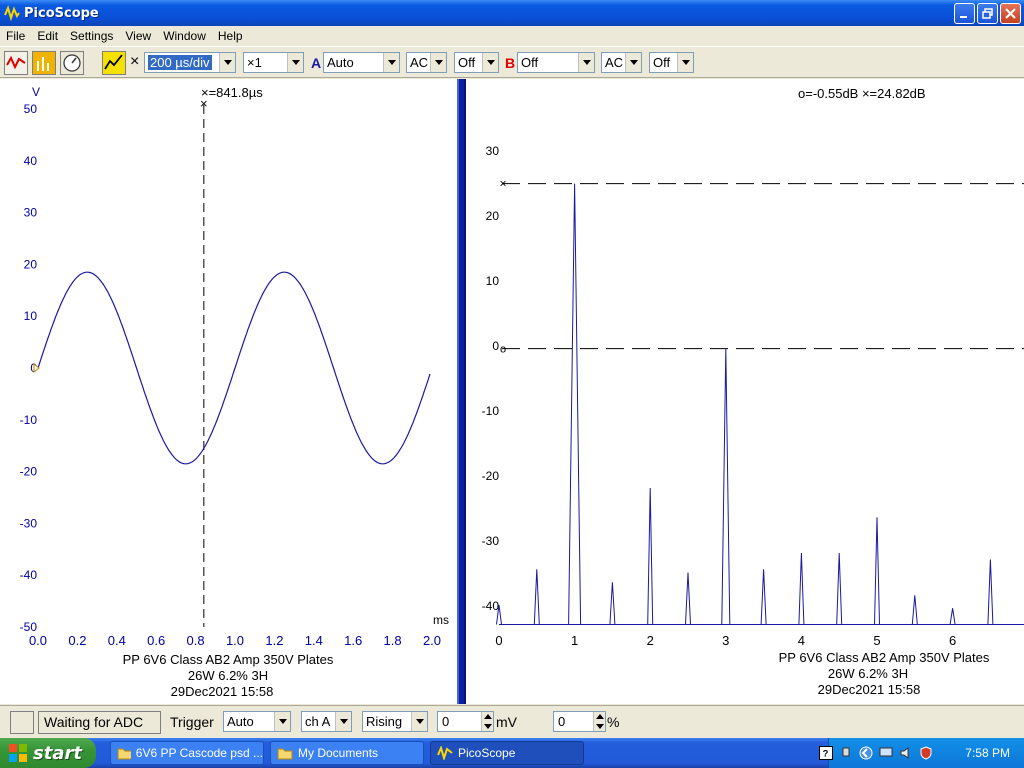  Describe the element at coordinates (273, 62) in the screenshot. I see `multiplier-select: ×1` at that location.